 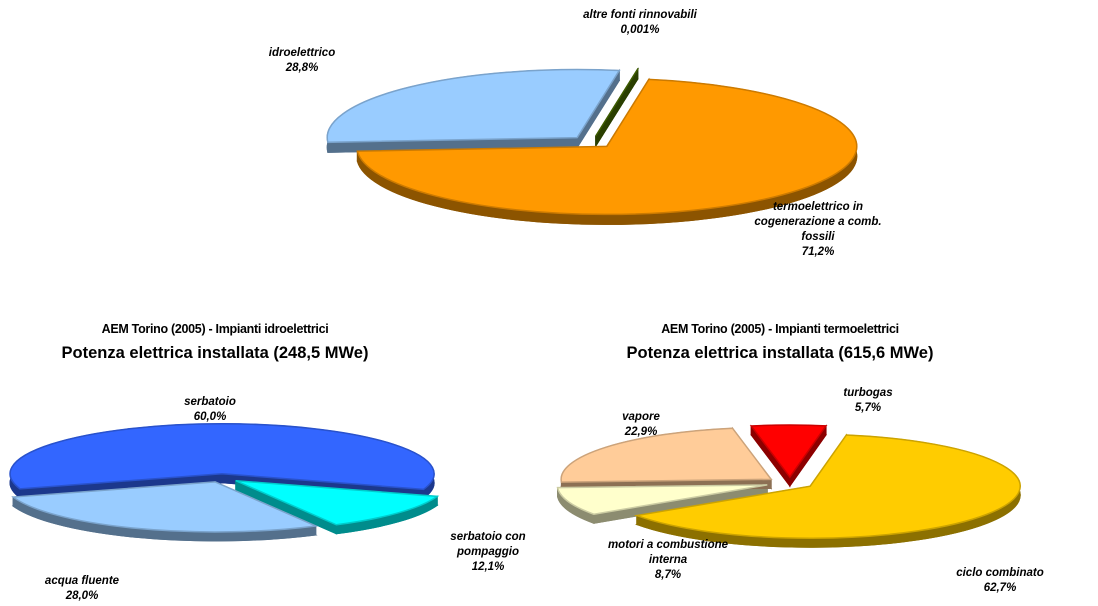 I want to click on slice-category: serbatoio, so click(x=210, y=402).